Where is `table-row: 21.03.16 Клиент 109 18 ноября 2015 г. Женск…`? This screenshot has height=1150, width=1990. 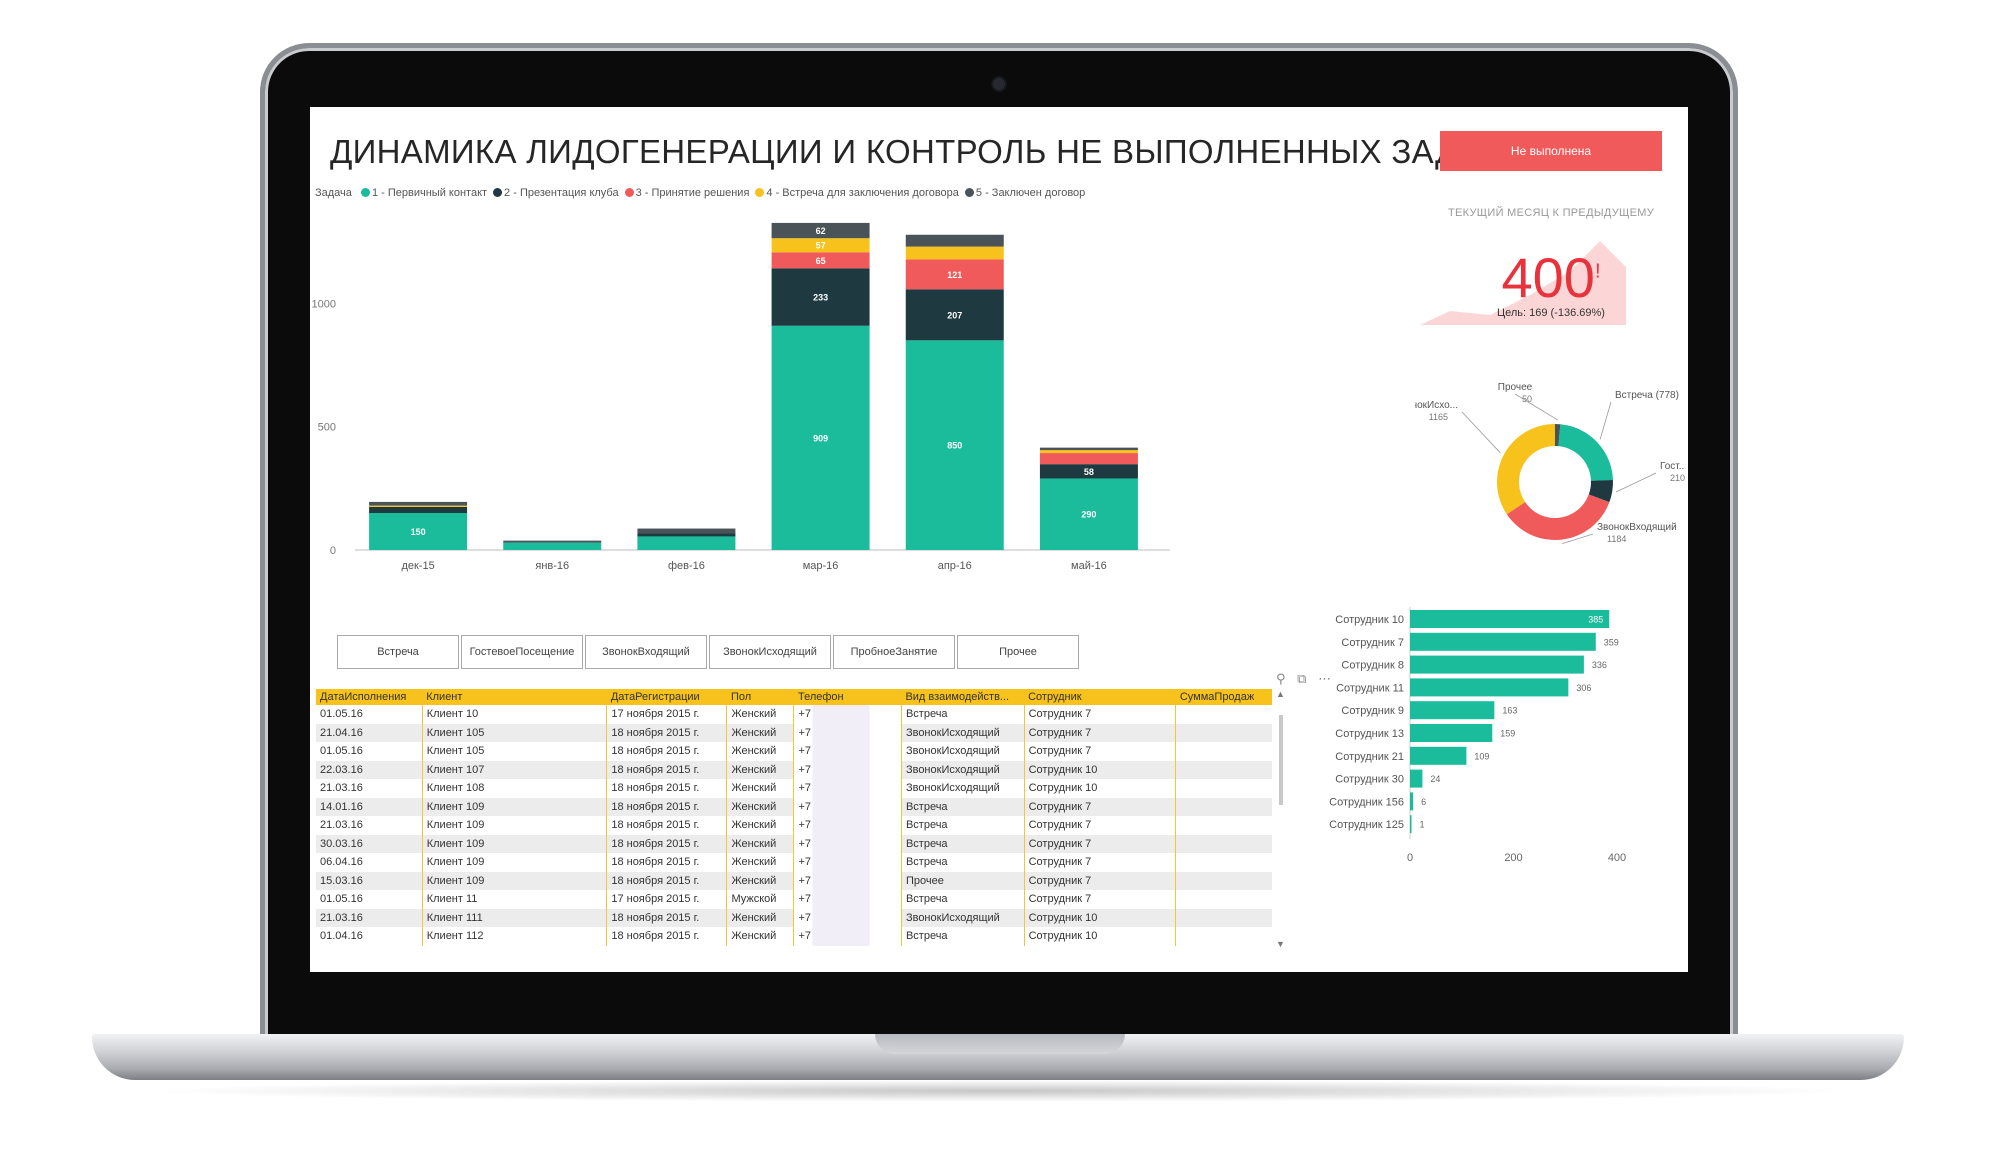 table-row: 21.03.16 Клиент 109 18 ноября 2015 г. Женск… is located at coordinates (794, 825).